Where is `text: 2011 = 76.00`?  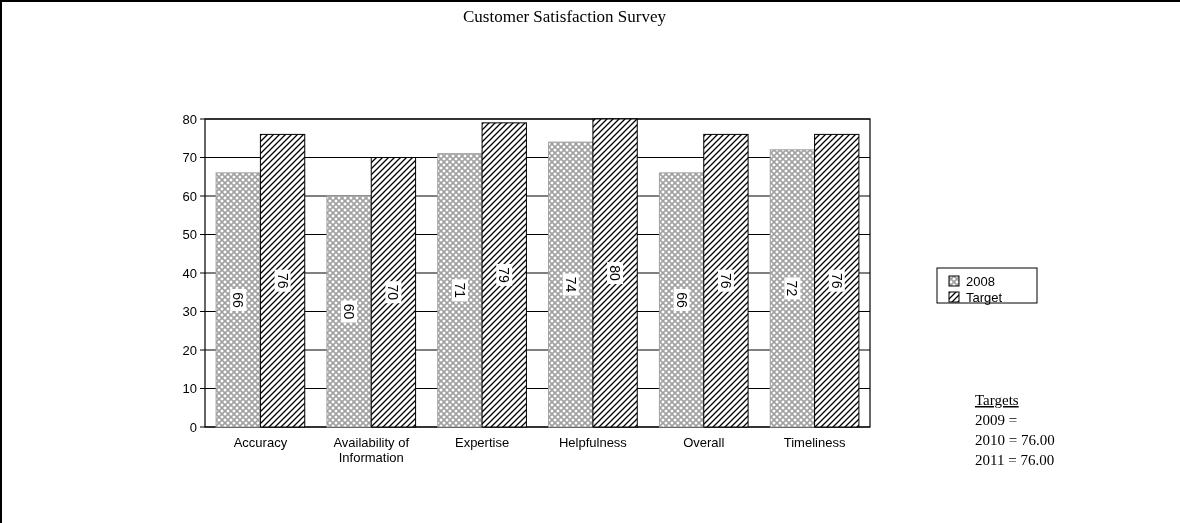
text: 2011 = 76.00 is located at coordinates (1015, 460).